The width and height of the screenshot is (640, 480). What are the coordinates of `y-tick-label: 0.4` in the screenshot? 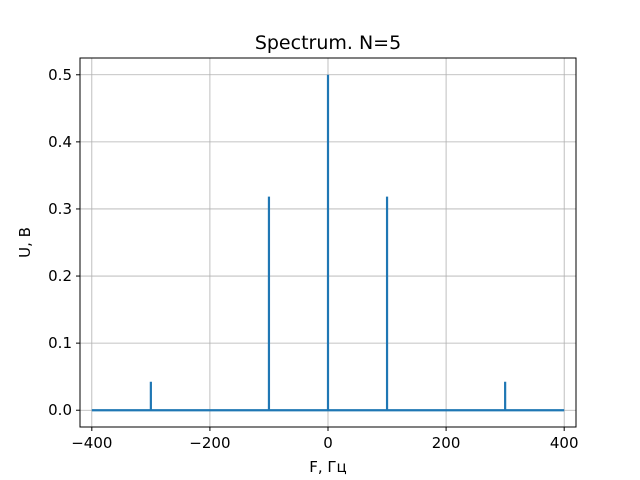 It's located at (60, 142).